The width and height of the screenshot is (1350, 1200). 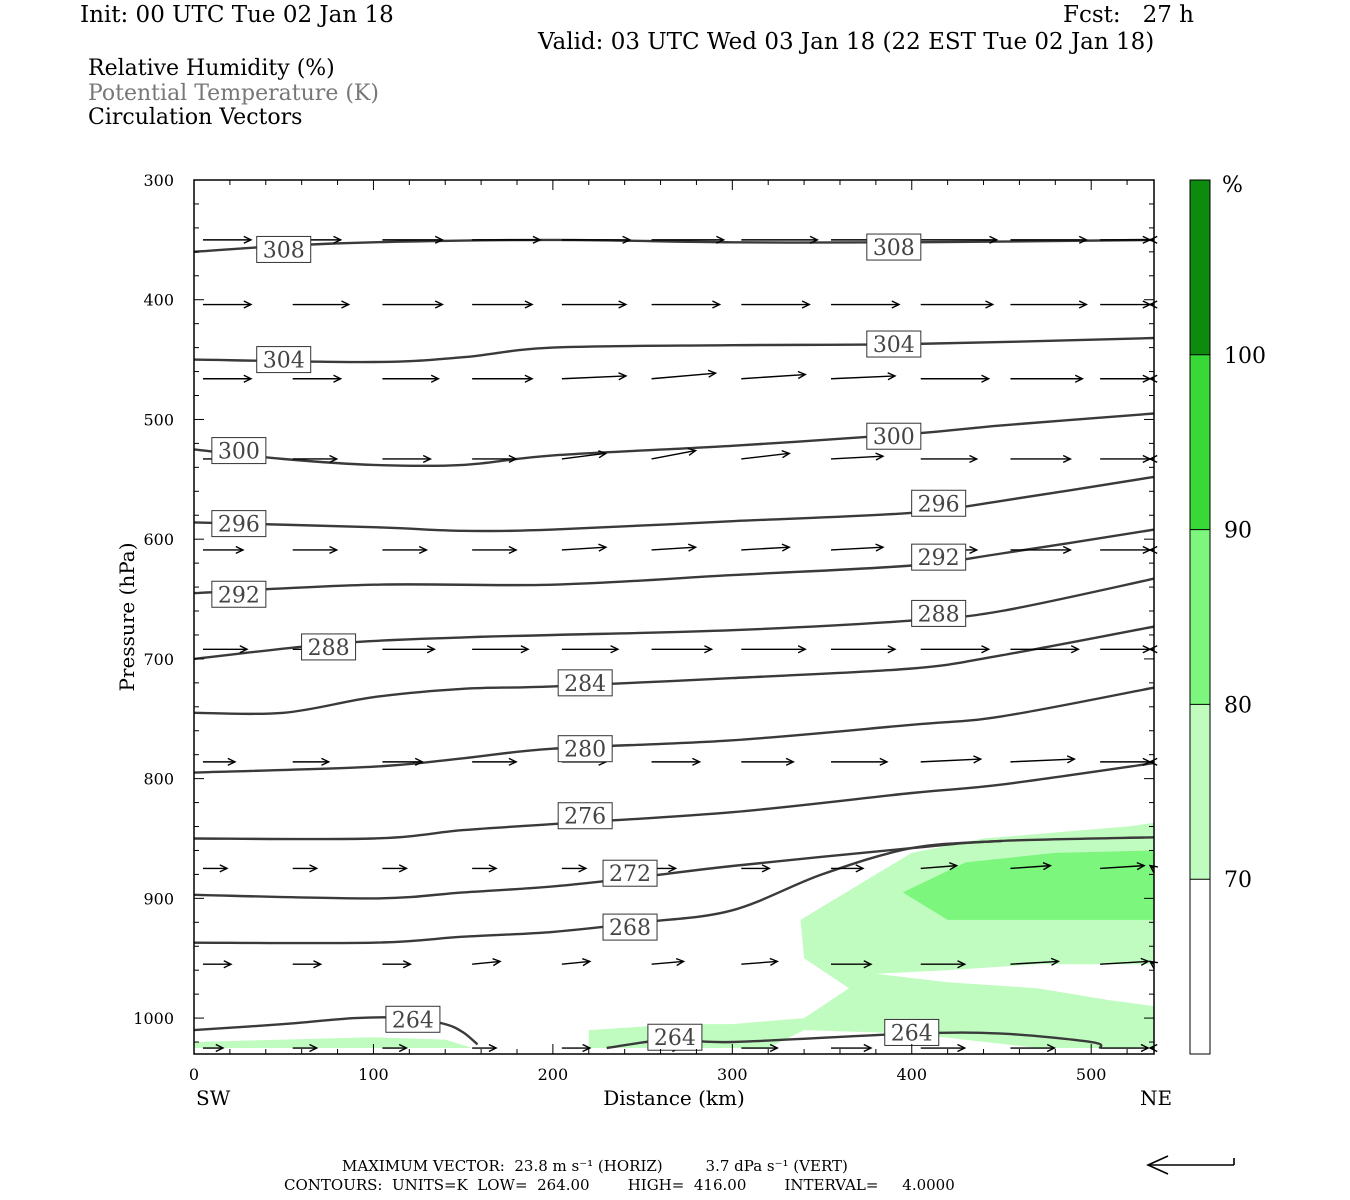 I want to click on contour-label: 308, so click(x=284, y=250).